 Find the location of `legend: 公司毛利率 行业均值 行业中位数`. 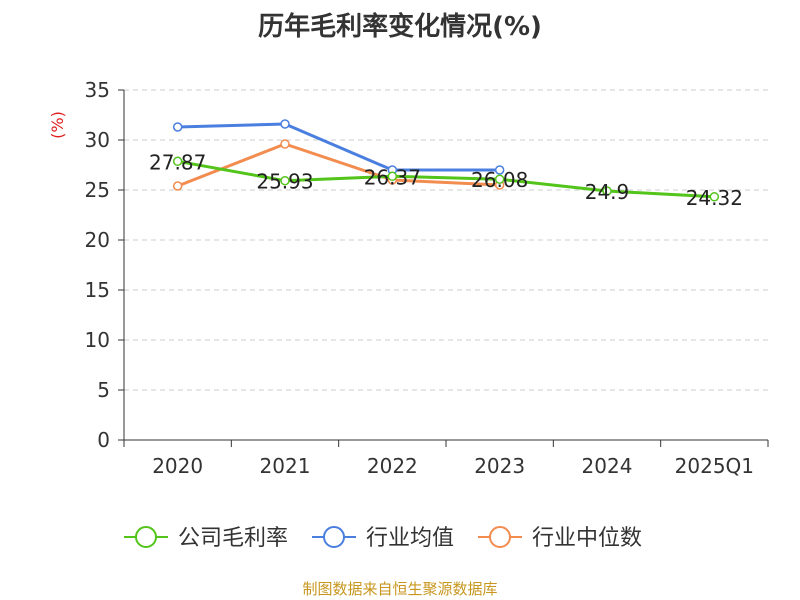

legend: 公司毛利率 行业均值 行业中位数 is located at coordinates (383, 538).